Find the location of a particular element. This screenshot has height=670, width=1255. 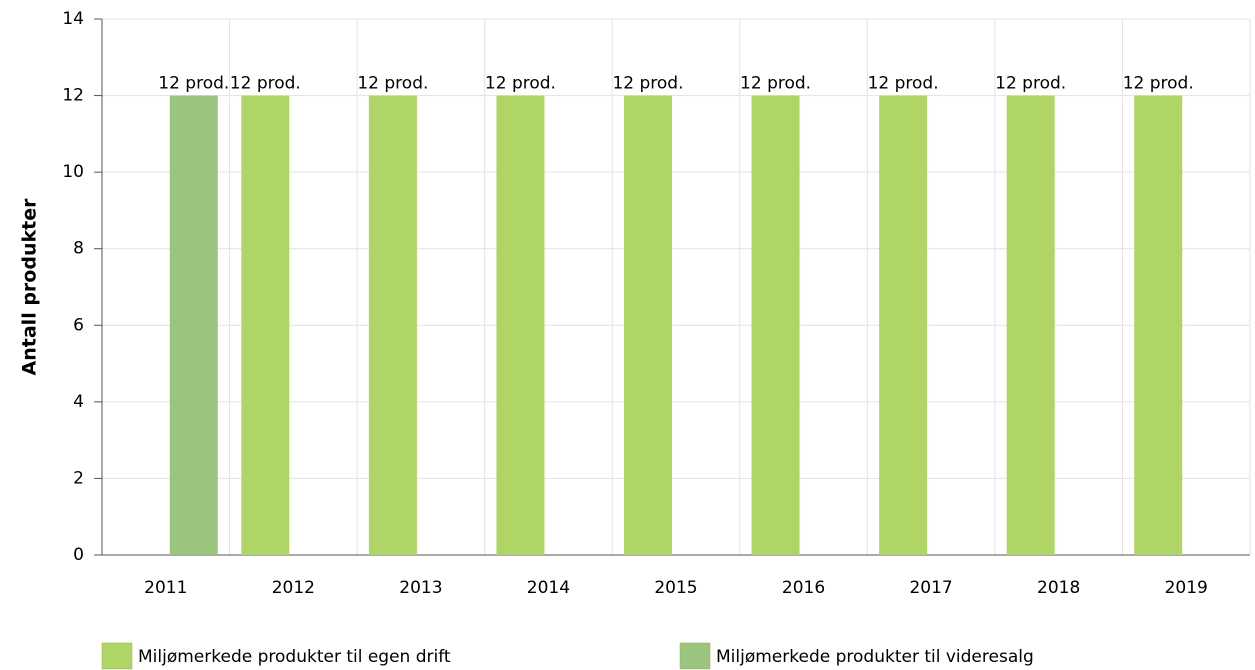

x-tick-label: 2014 is located at coordinates (548, 588).